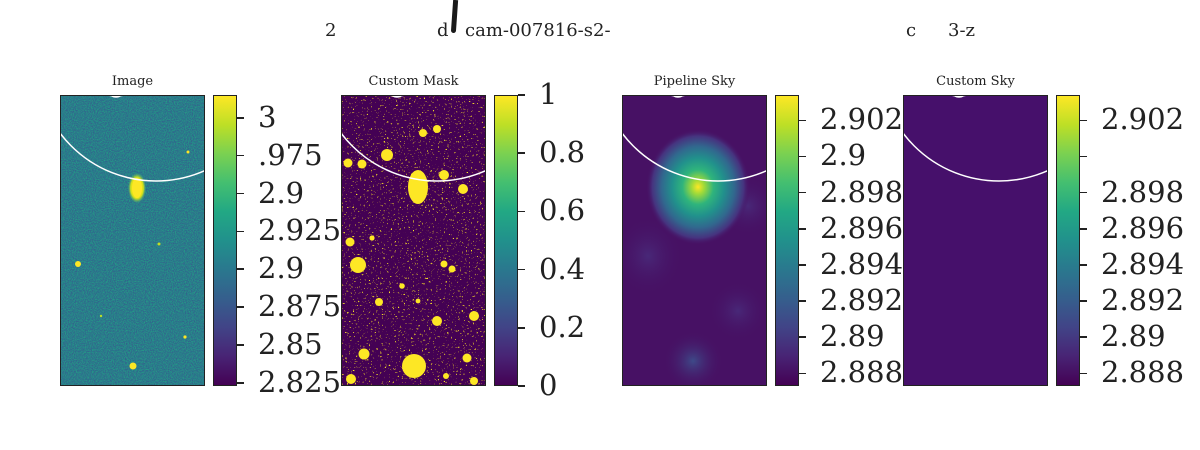  I want to click on heatmap-image-svg, so click(132, 240).